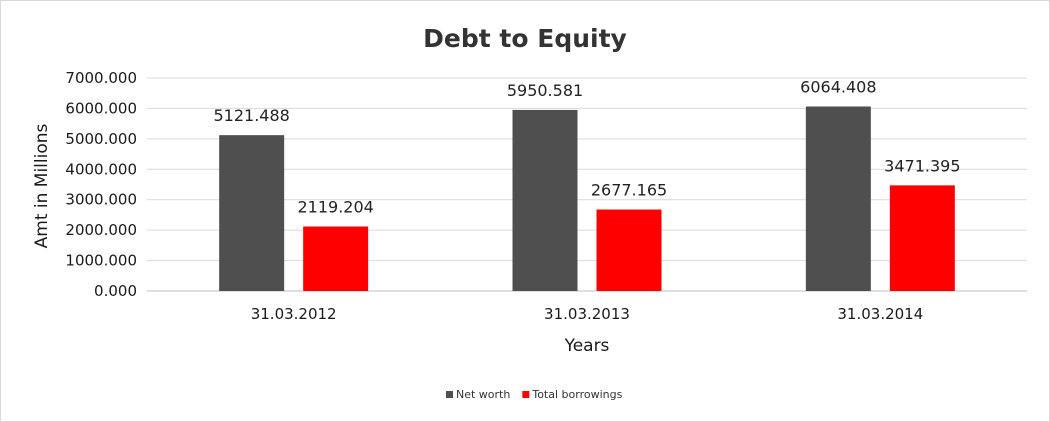  What do you see at coordinates (335, 207) in the screenshot?
I see `data-label: 2119.204` at bounding box center [335, 207].